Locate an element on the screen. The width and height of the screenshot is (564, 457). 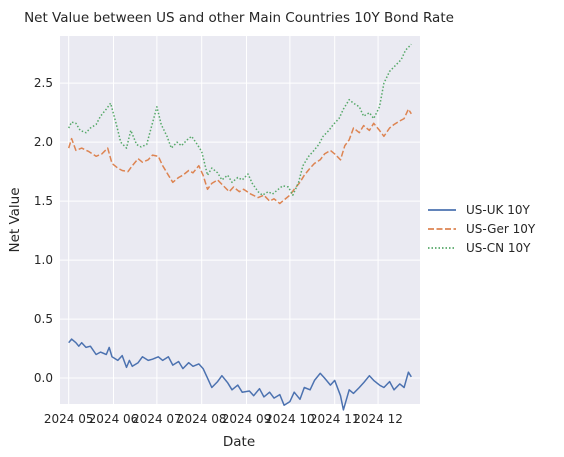
legend-label: US-UK 10Y is located at coordinates (498, 210).